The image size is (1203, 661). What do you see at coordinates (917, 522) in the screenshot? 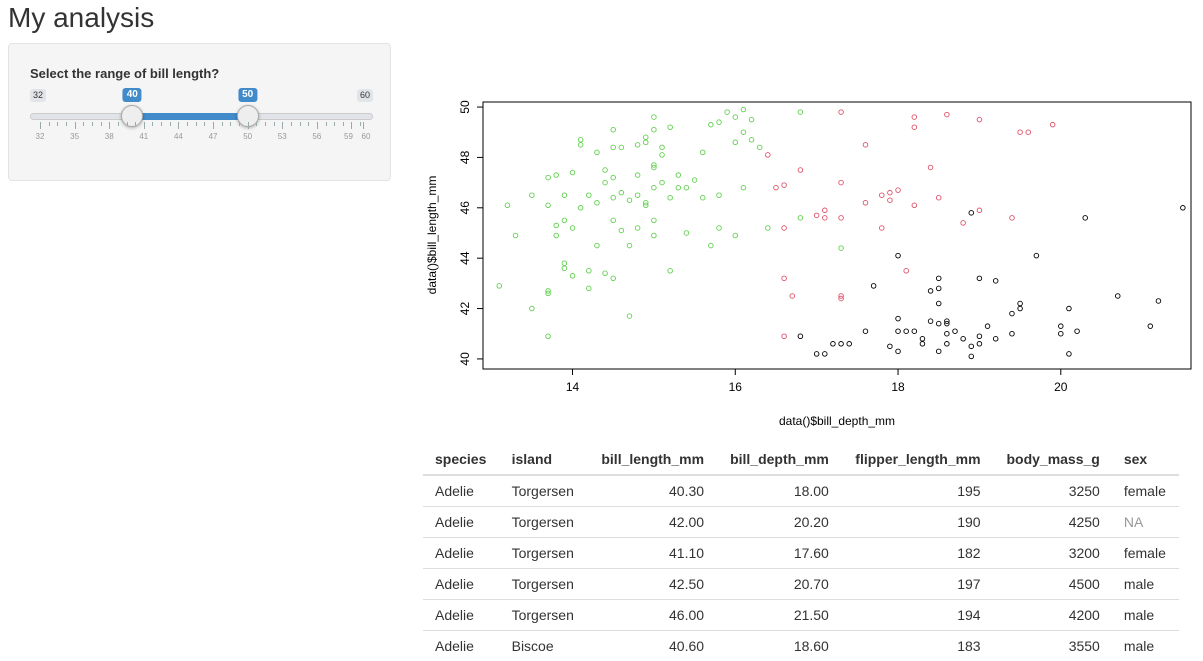
I see `table-cell-flipper-length-mm: 190` at bounding box center [917, 522].